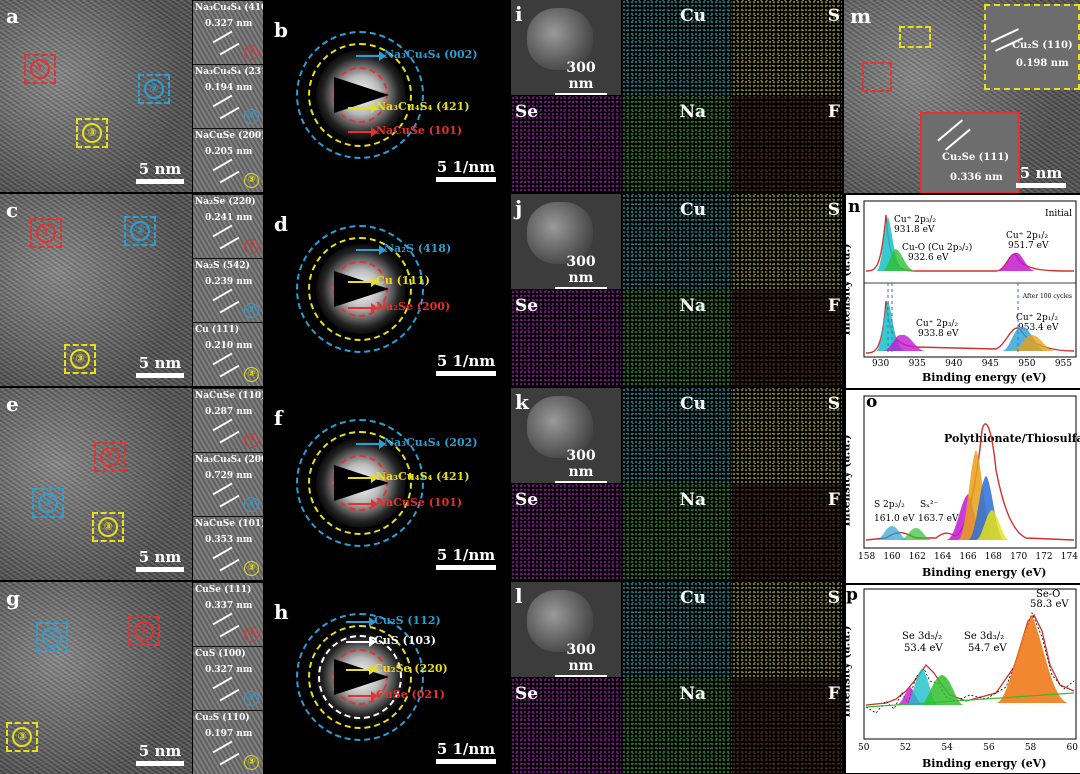 Image resolution: width=1080 pixels, height=774 pixels. What do you see at coordinates (984, 763) in the screenshot?
I see `p-xlabel: Binding energy (eV)` at bounding box center [984, 763].